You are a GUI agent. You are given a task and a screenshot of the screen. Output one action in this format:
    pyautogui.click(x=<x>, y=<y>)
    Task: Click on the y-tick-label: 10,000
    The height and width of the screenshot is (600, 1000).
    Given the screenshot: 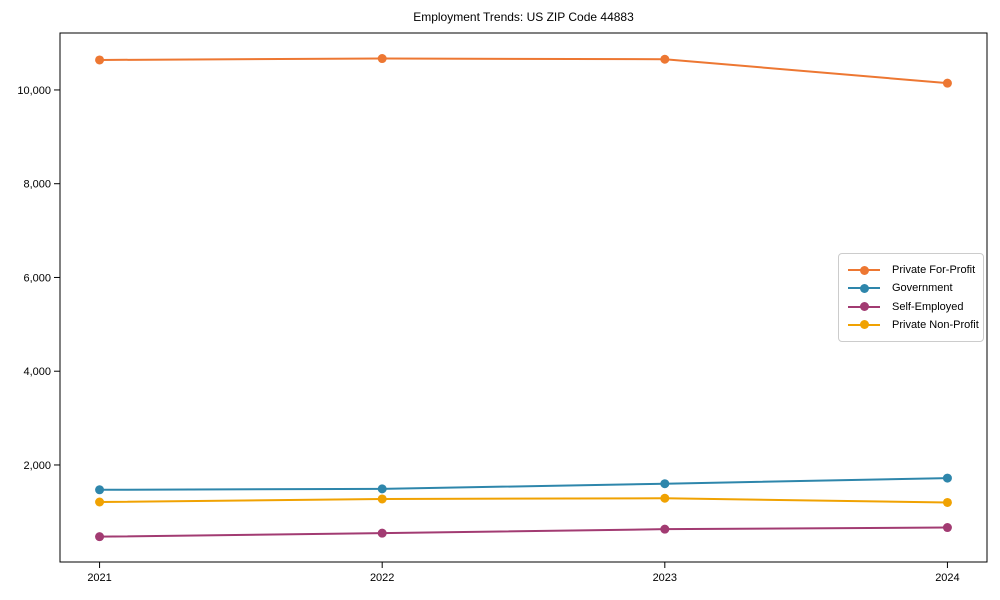 What is the action you would take?
    pyautogui.click(x=34, y=91)
    